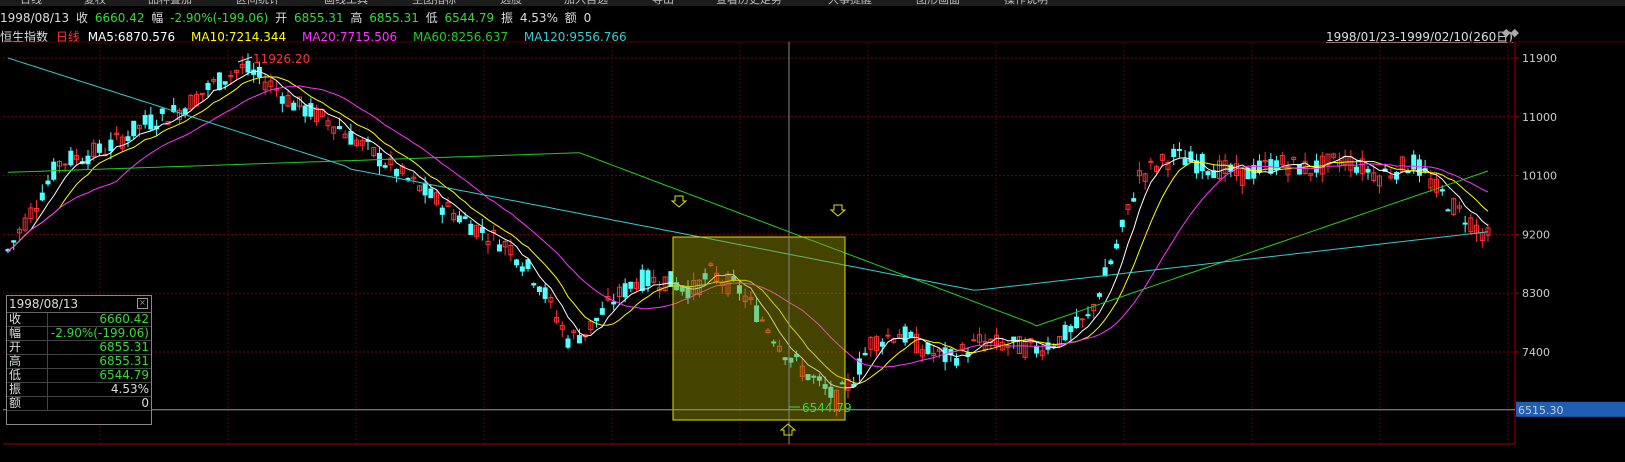 The image size is (1625, 462). I want to click on toolbar-item: 画线工具, so click(346, 3).